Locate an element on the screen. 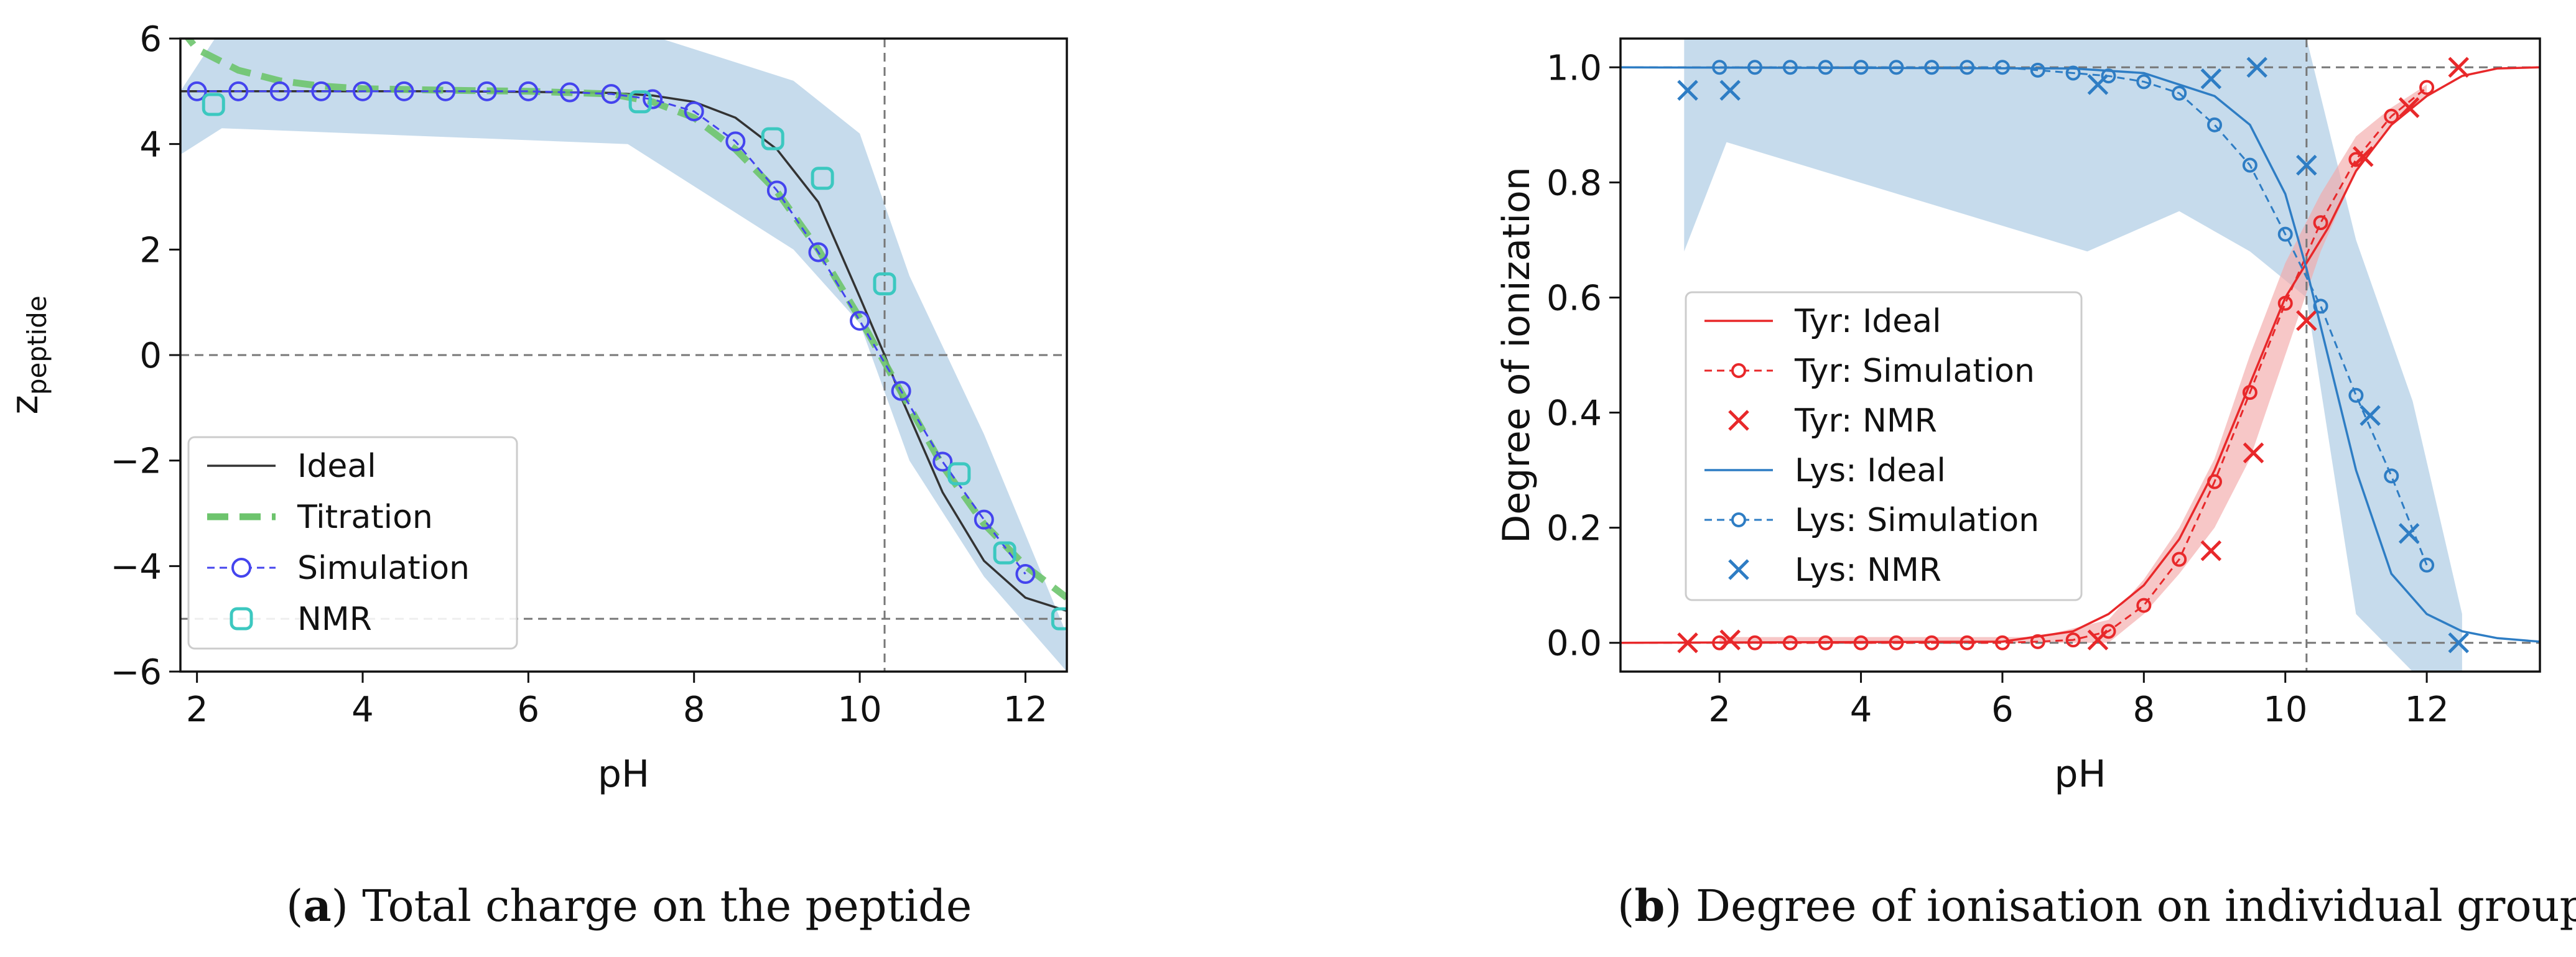  y-tick-label: −2 is located at coordinates (136, 462).